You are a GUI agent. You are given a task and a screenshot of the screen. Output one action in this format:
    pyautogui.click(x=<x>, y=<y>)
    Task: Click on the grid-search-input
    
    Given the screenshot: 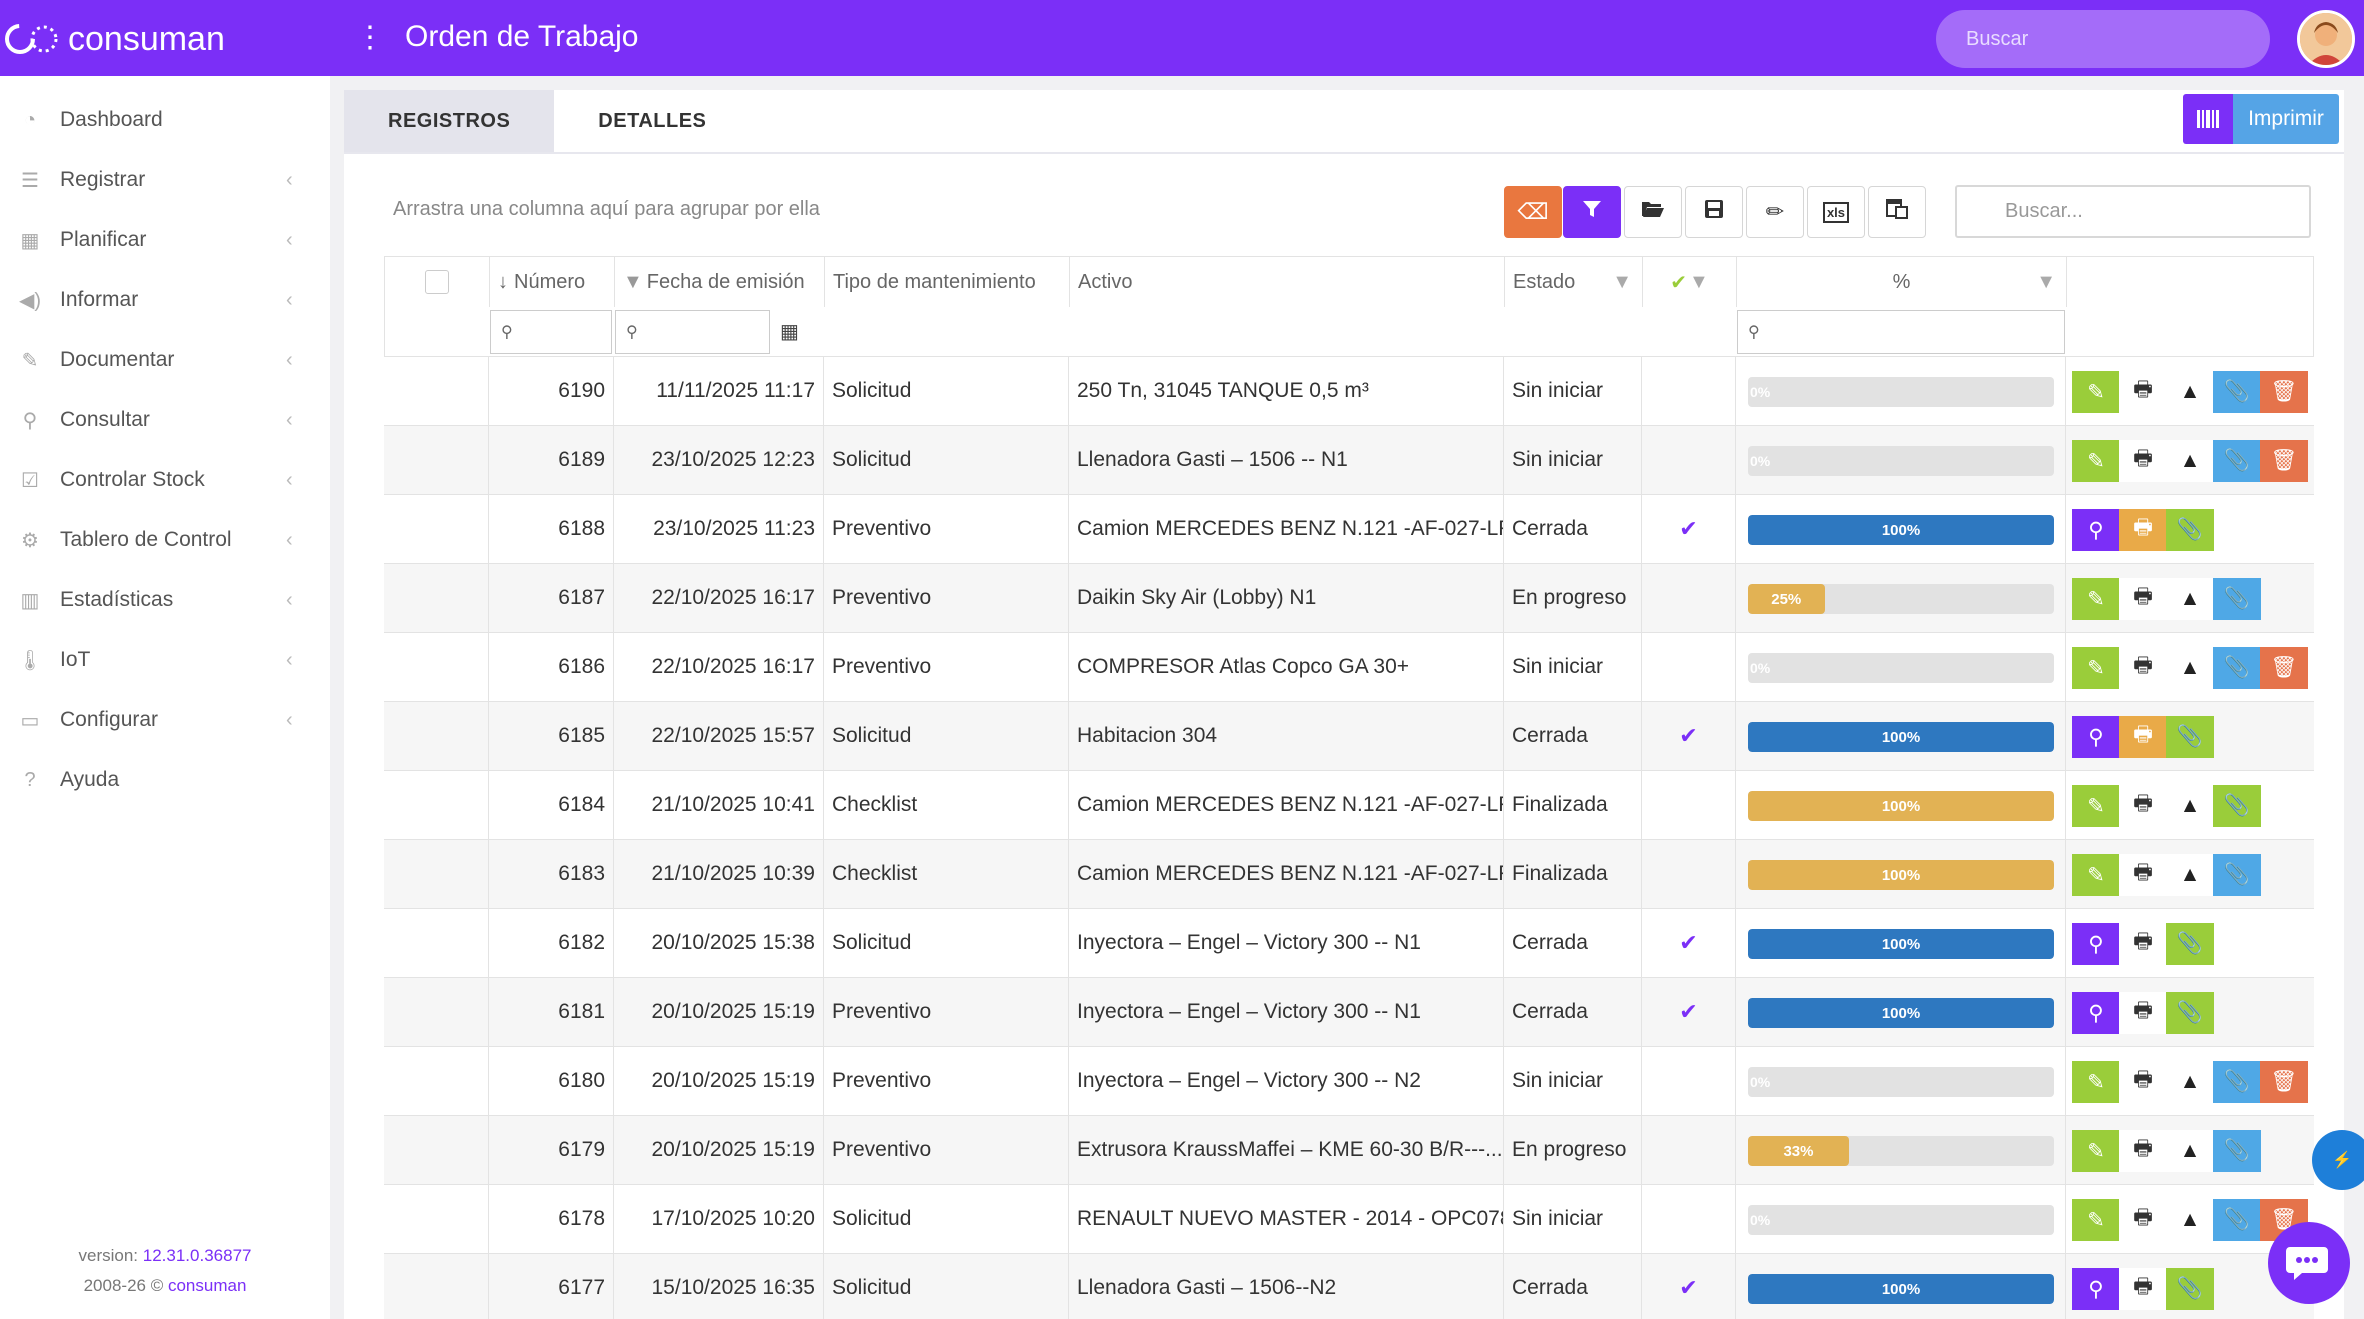 What is the action you would take?
    pyautogui.click(x=2133, y=211)
    